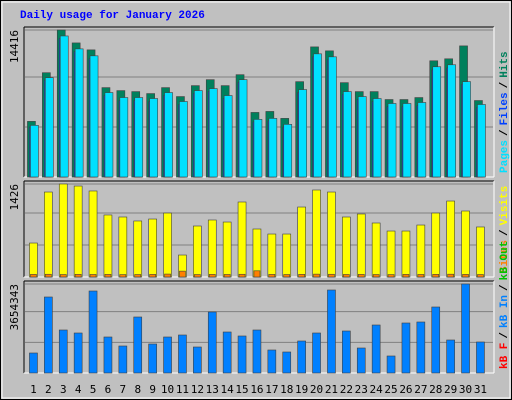  What do you see at coordinates (390, 389) in the screenshot?
I see `x-tick-label: 25` at bounding box center [390, 389].